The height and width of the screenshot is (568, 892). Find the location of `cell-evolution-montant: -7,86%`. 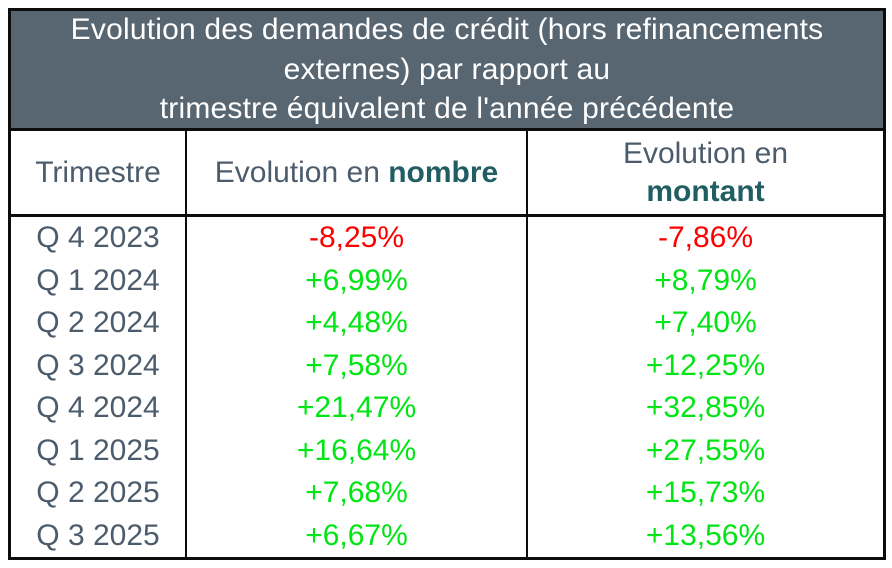

cell-evolution-montant: -7,86% is located at coordinates (705, 238).